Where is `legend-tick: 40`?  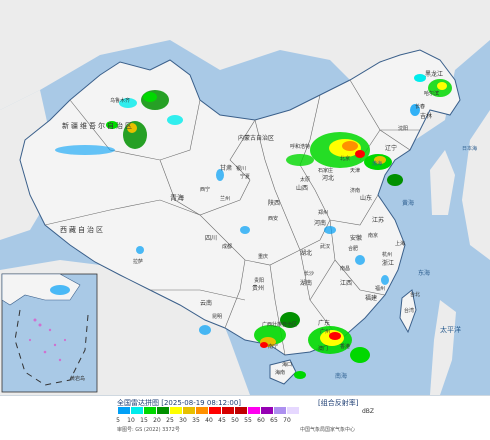 legend-tick: 40 is located at coordinates (209, 420).